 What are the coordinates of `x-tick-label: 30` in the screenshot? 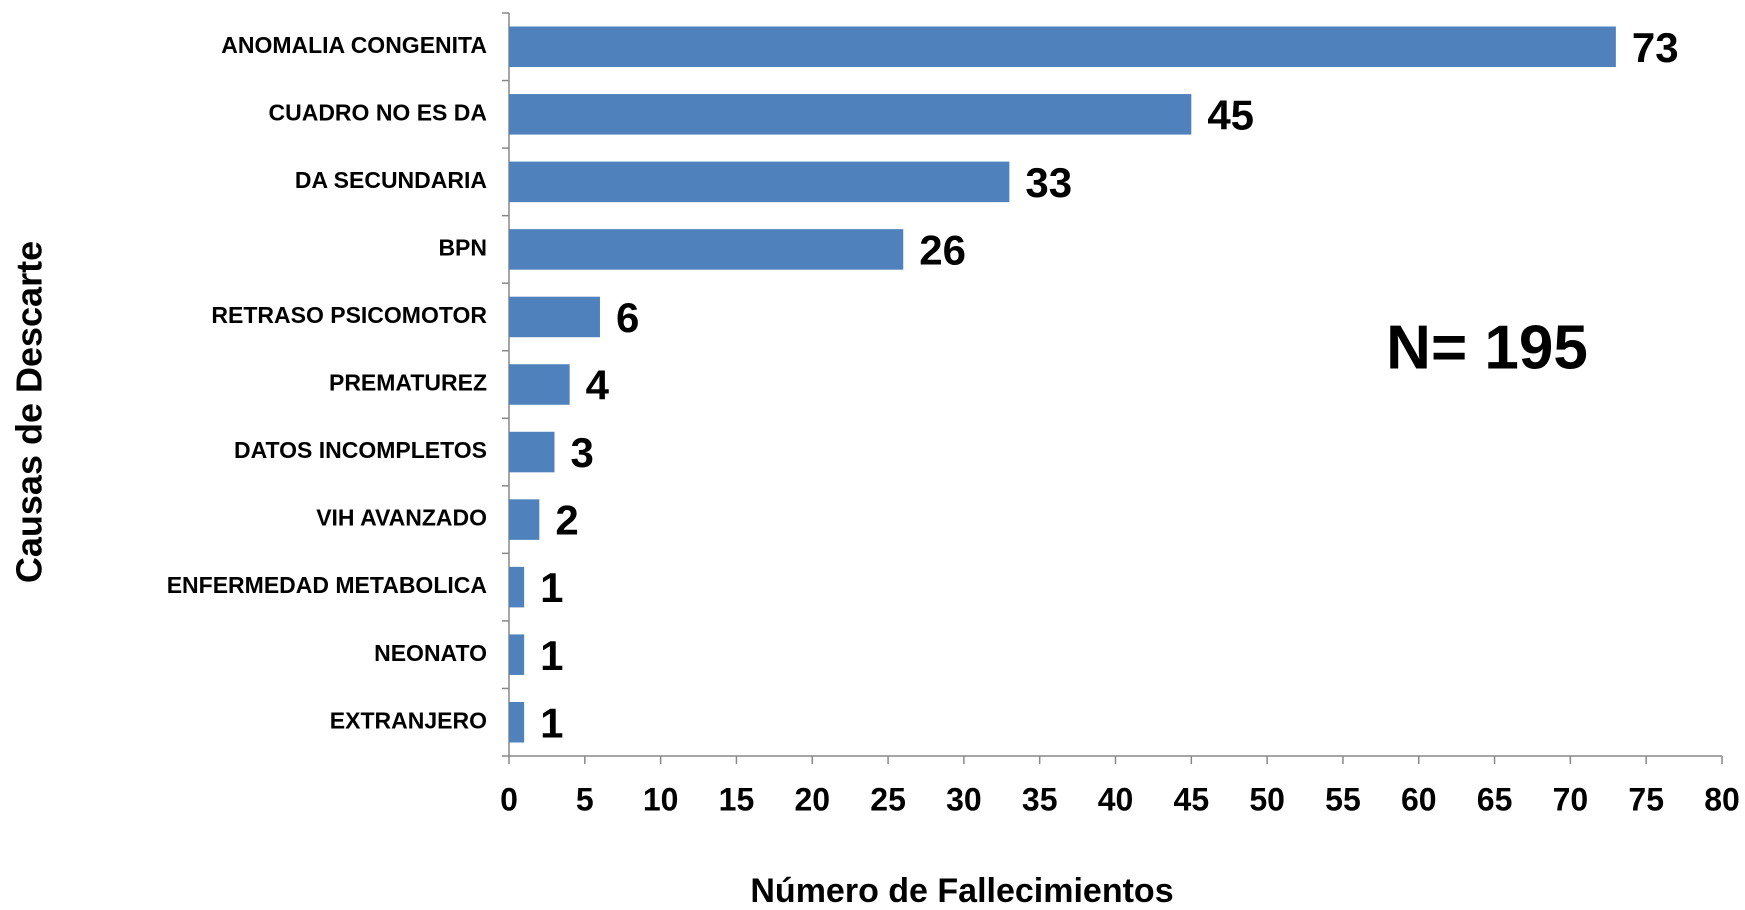 It's located at (964, 799).